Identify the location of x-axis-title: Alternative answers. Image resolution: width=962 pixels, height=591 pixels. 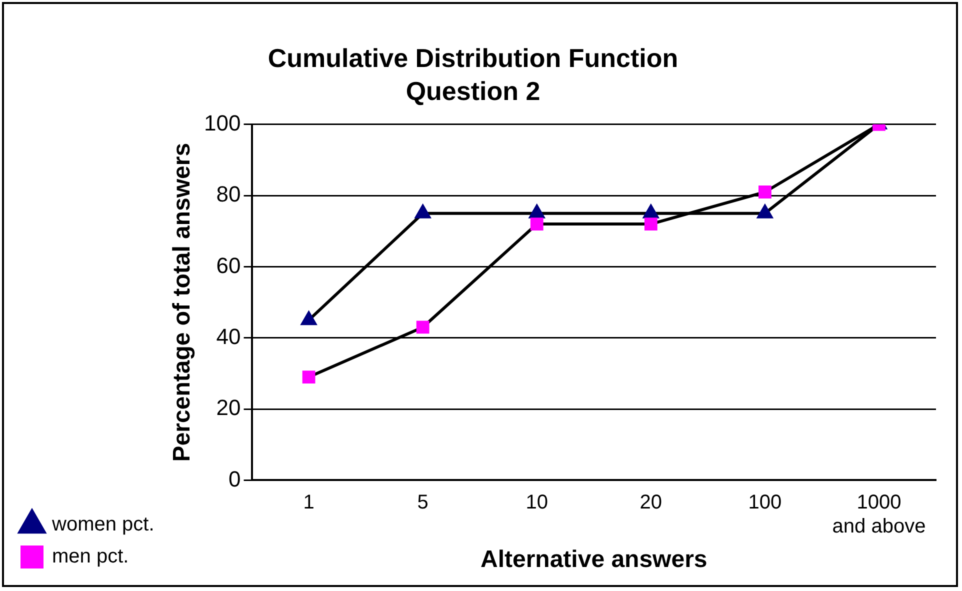
(594, 560).